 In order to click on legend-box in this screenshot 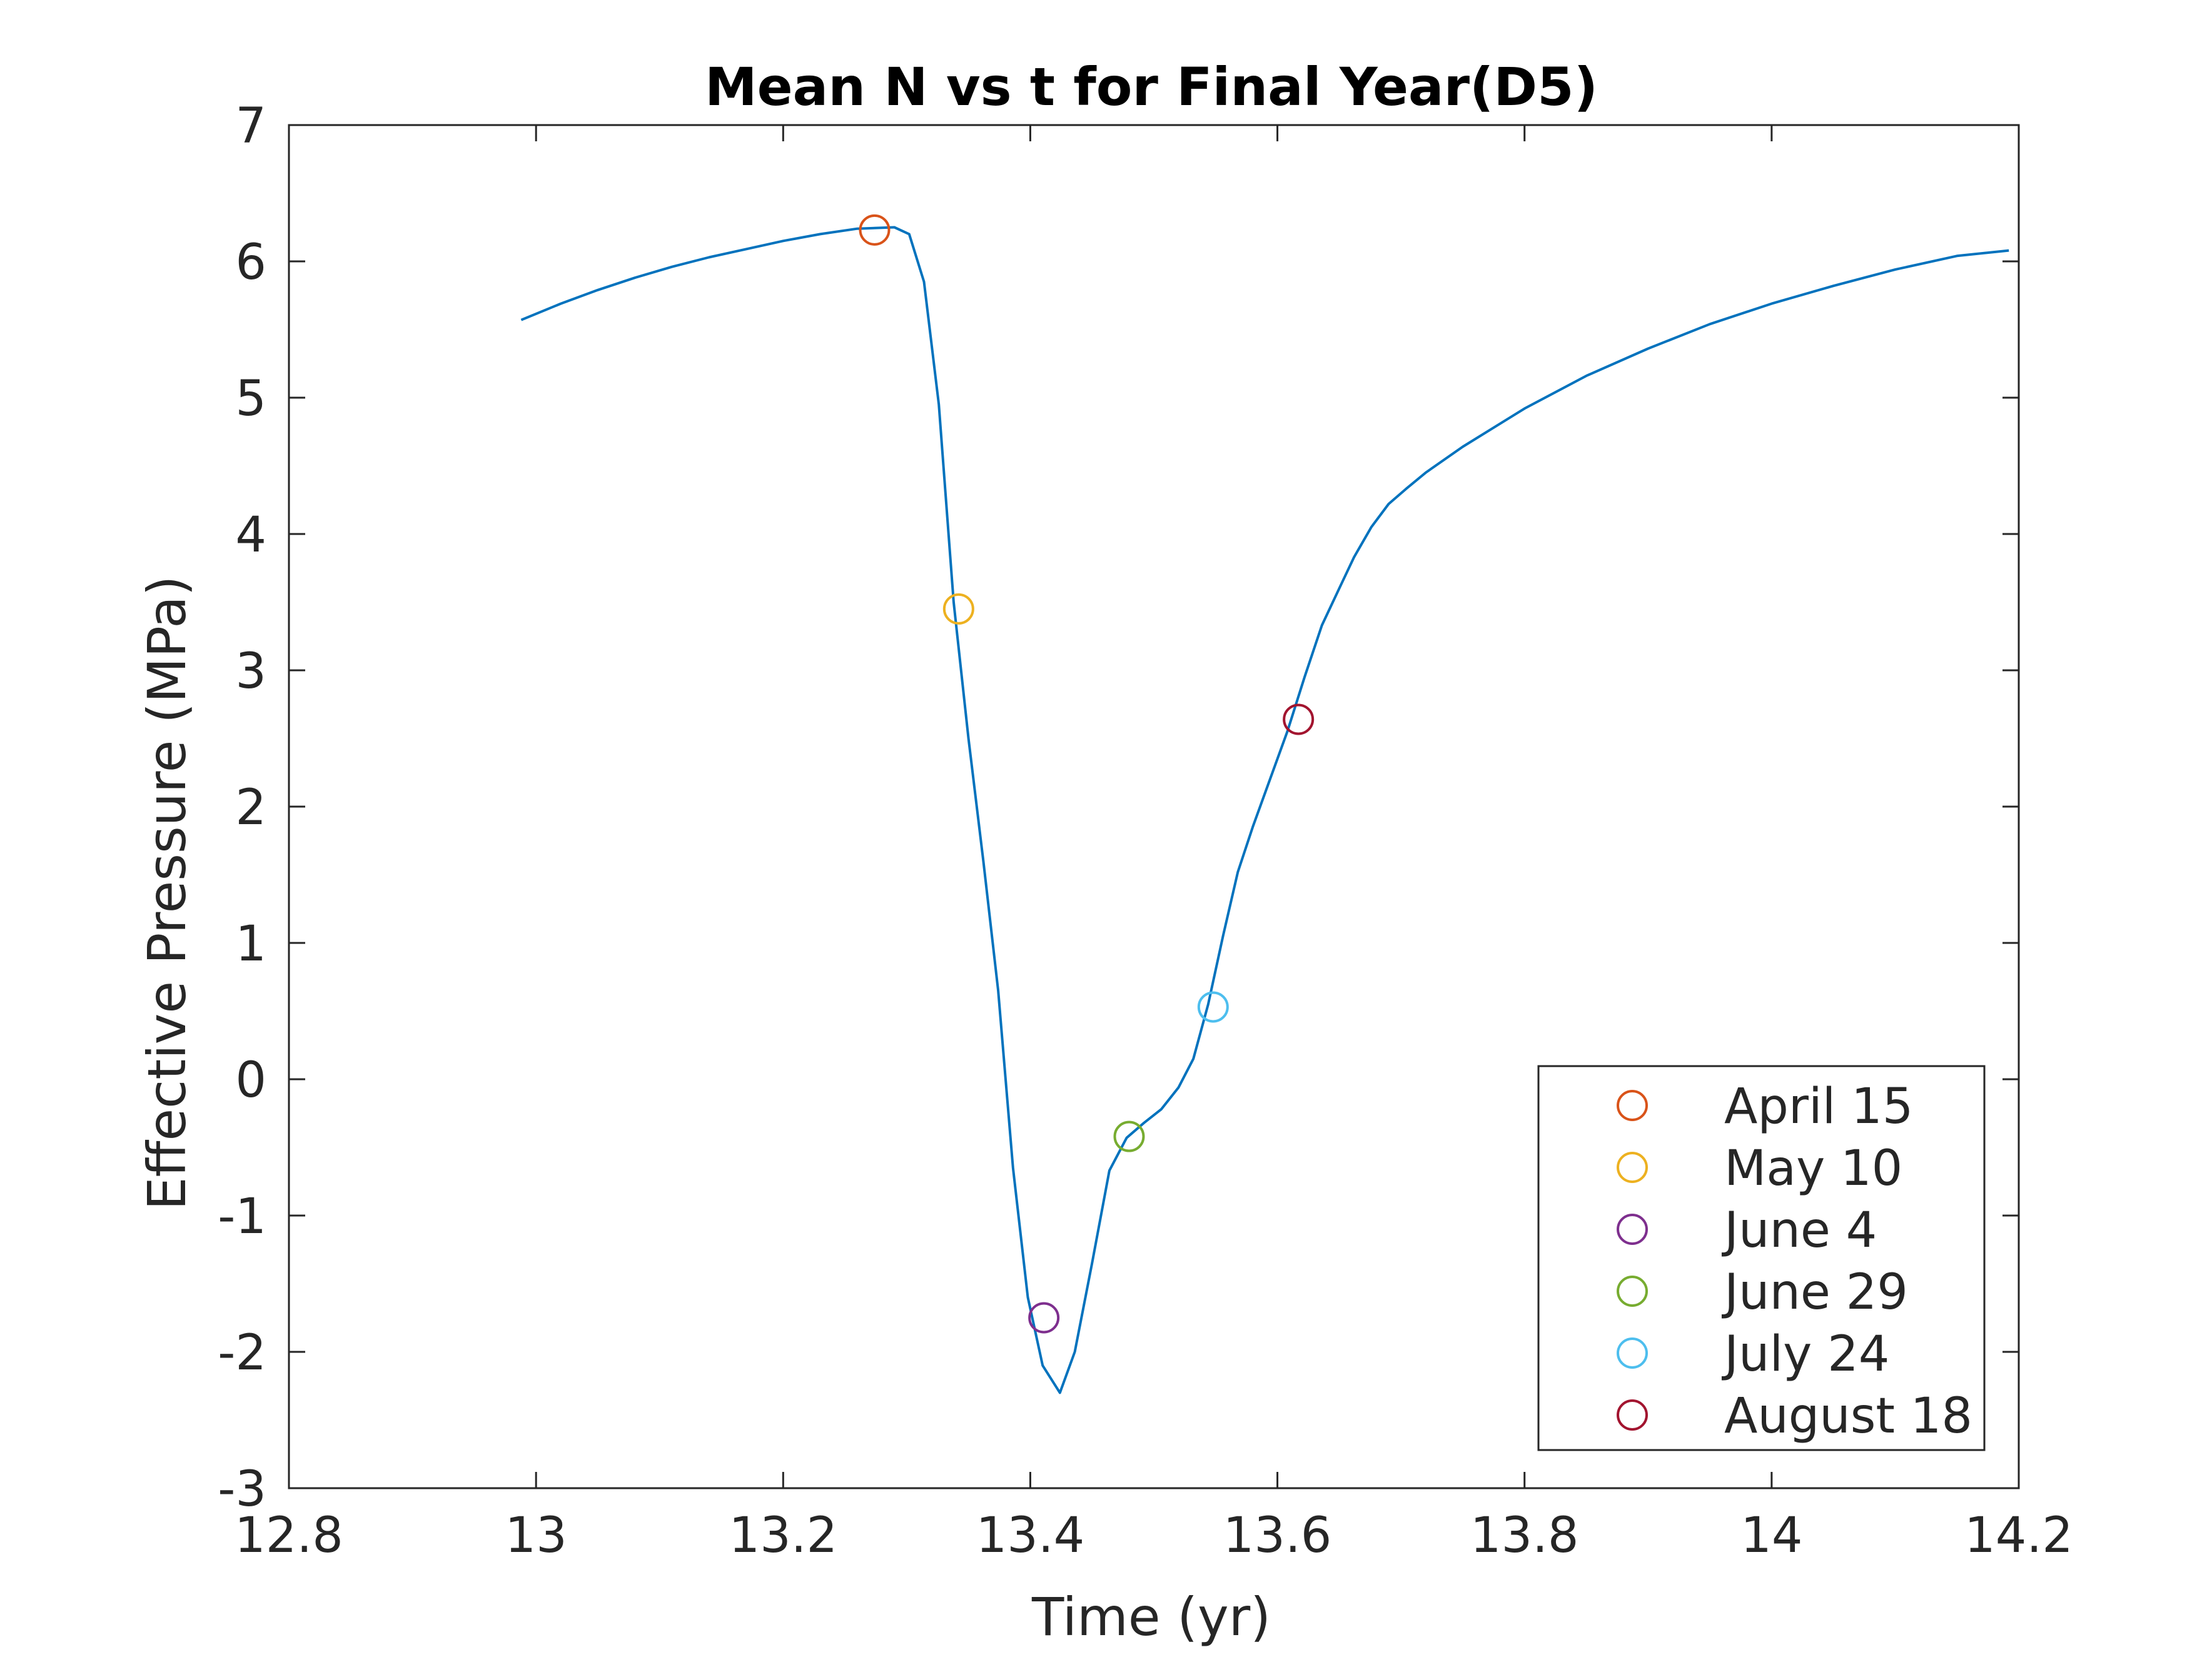, I will do `click(1761, 1258)`.